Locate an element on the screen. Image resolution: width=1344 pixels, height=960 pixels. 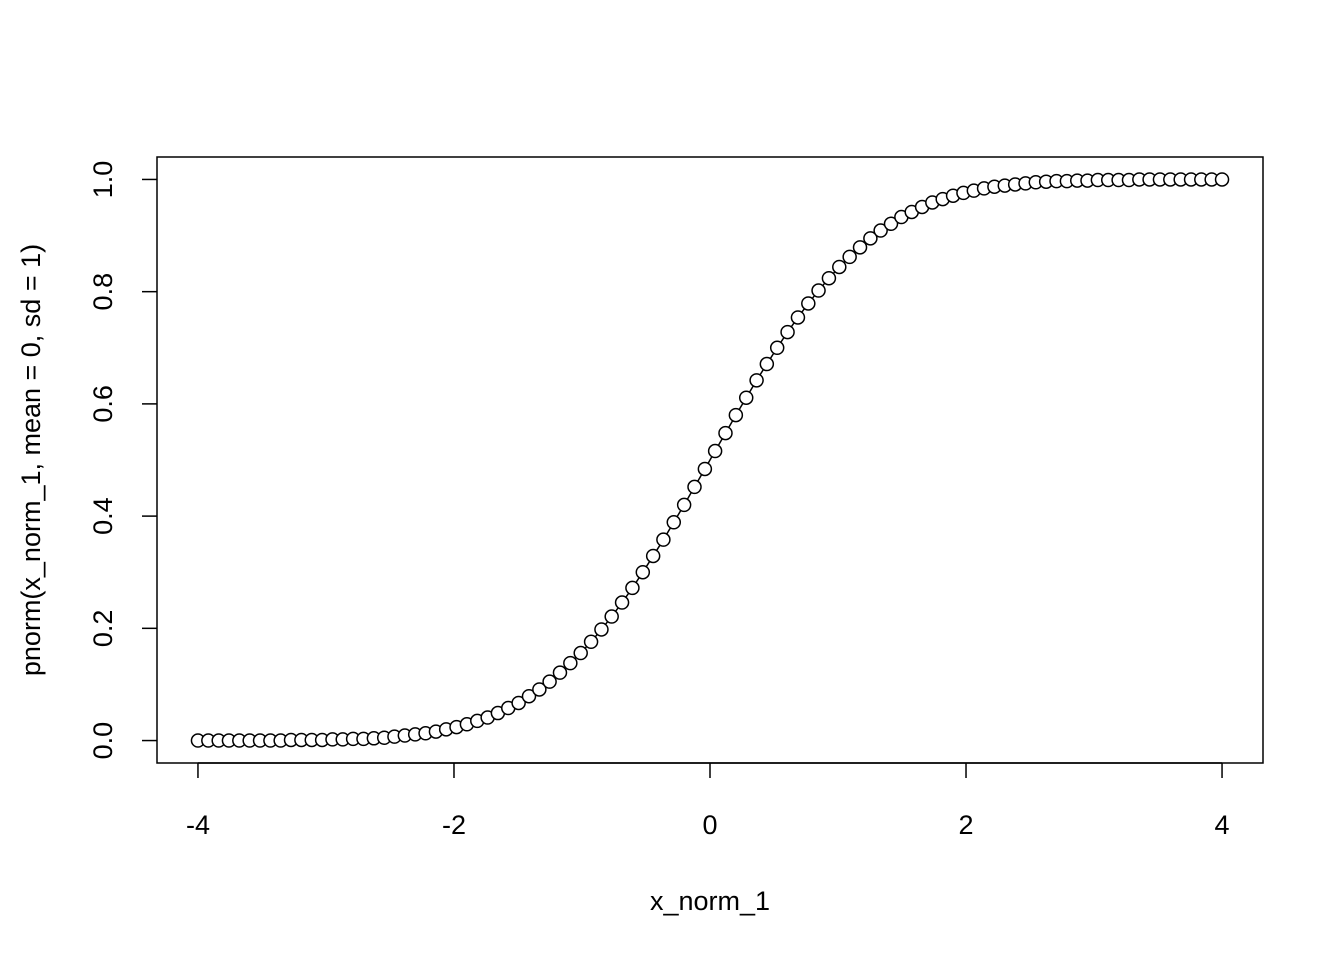
x-tick-label: 0 is located at coordinates (709, 825).